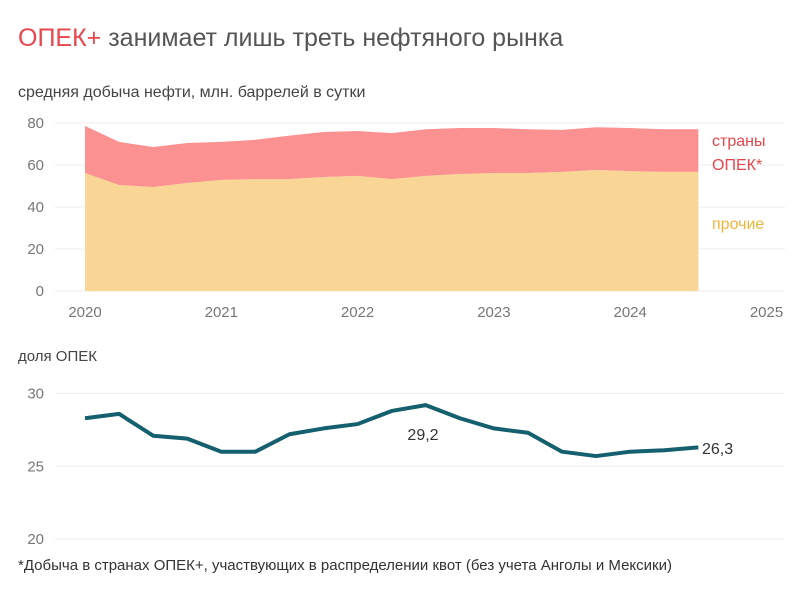 The height and width of the screenshot is (594, 800). What do you see at coordinates (737, 165) in the screenshot?
I see `opec-label-line2: ОПЕК*` at bounding box center [737, 165].